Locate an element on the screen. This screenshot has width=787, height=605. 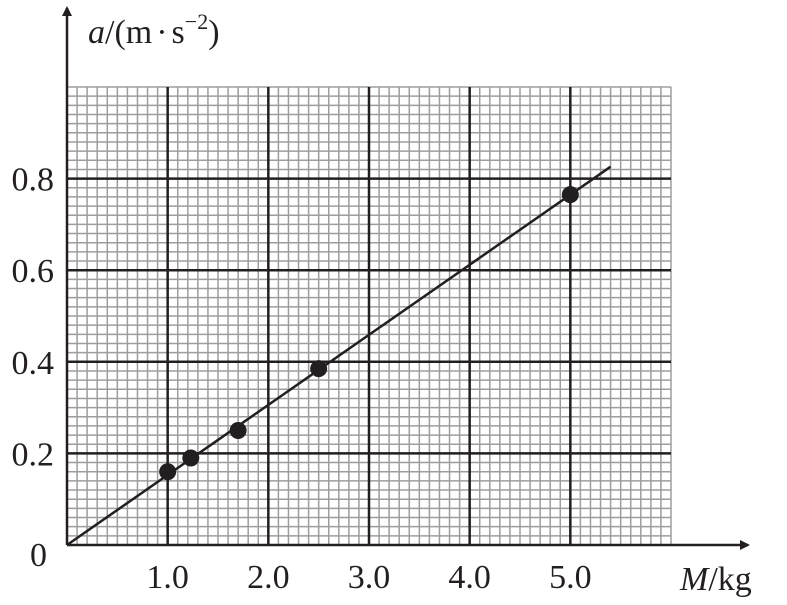
y-tick-label: 0.8 is located at coordinates (33, 180).